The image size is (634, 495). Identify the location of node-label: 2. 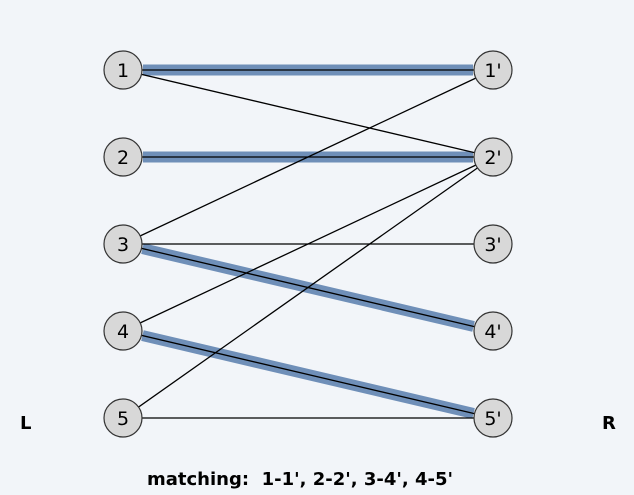
(123, 158).